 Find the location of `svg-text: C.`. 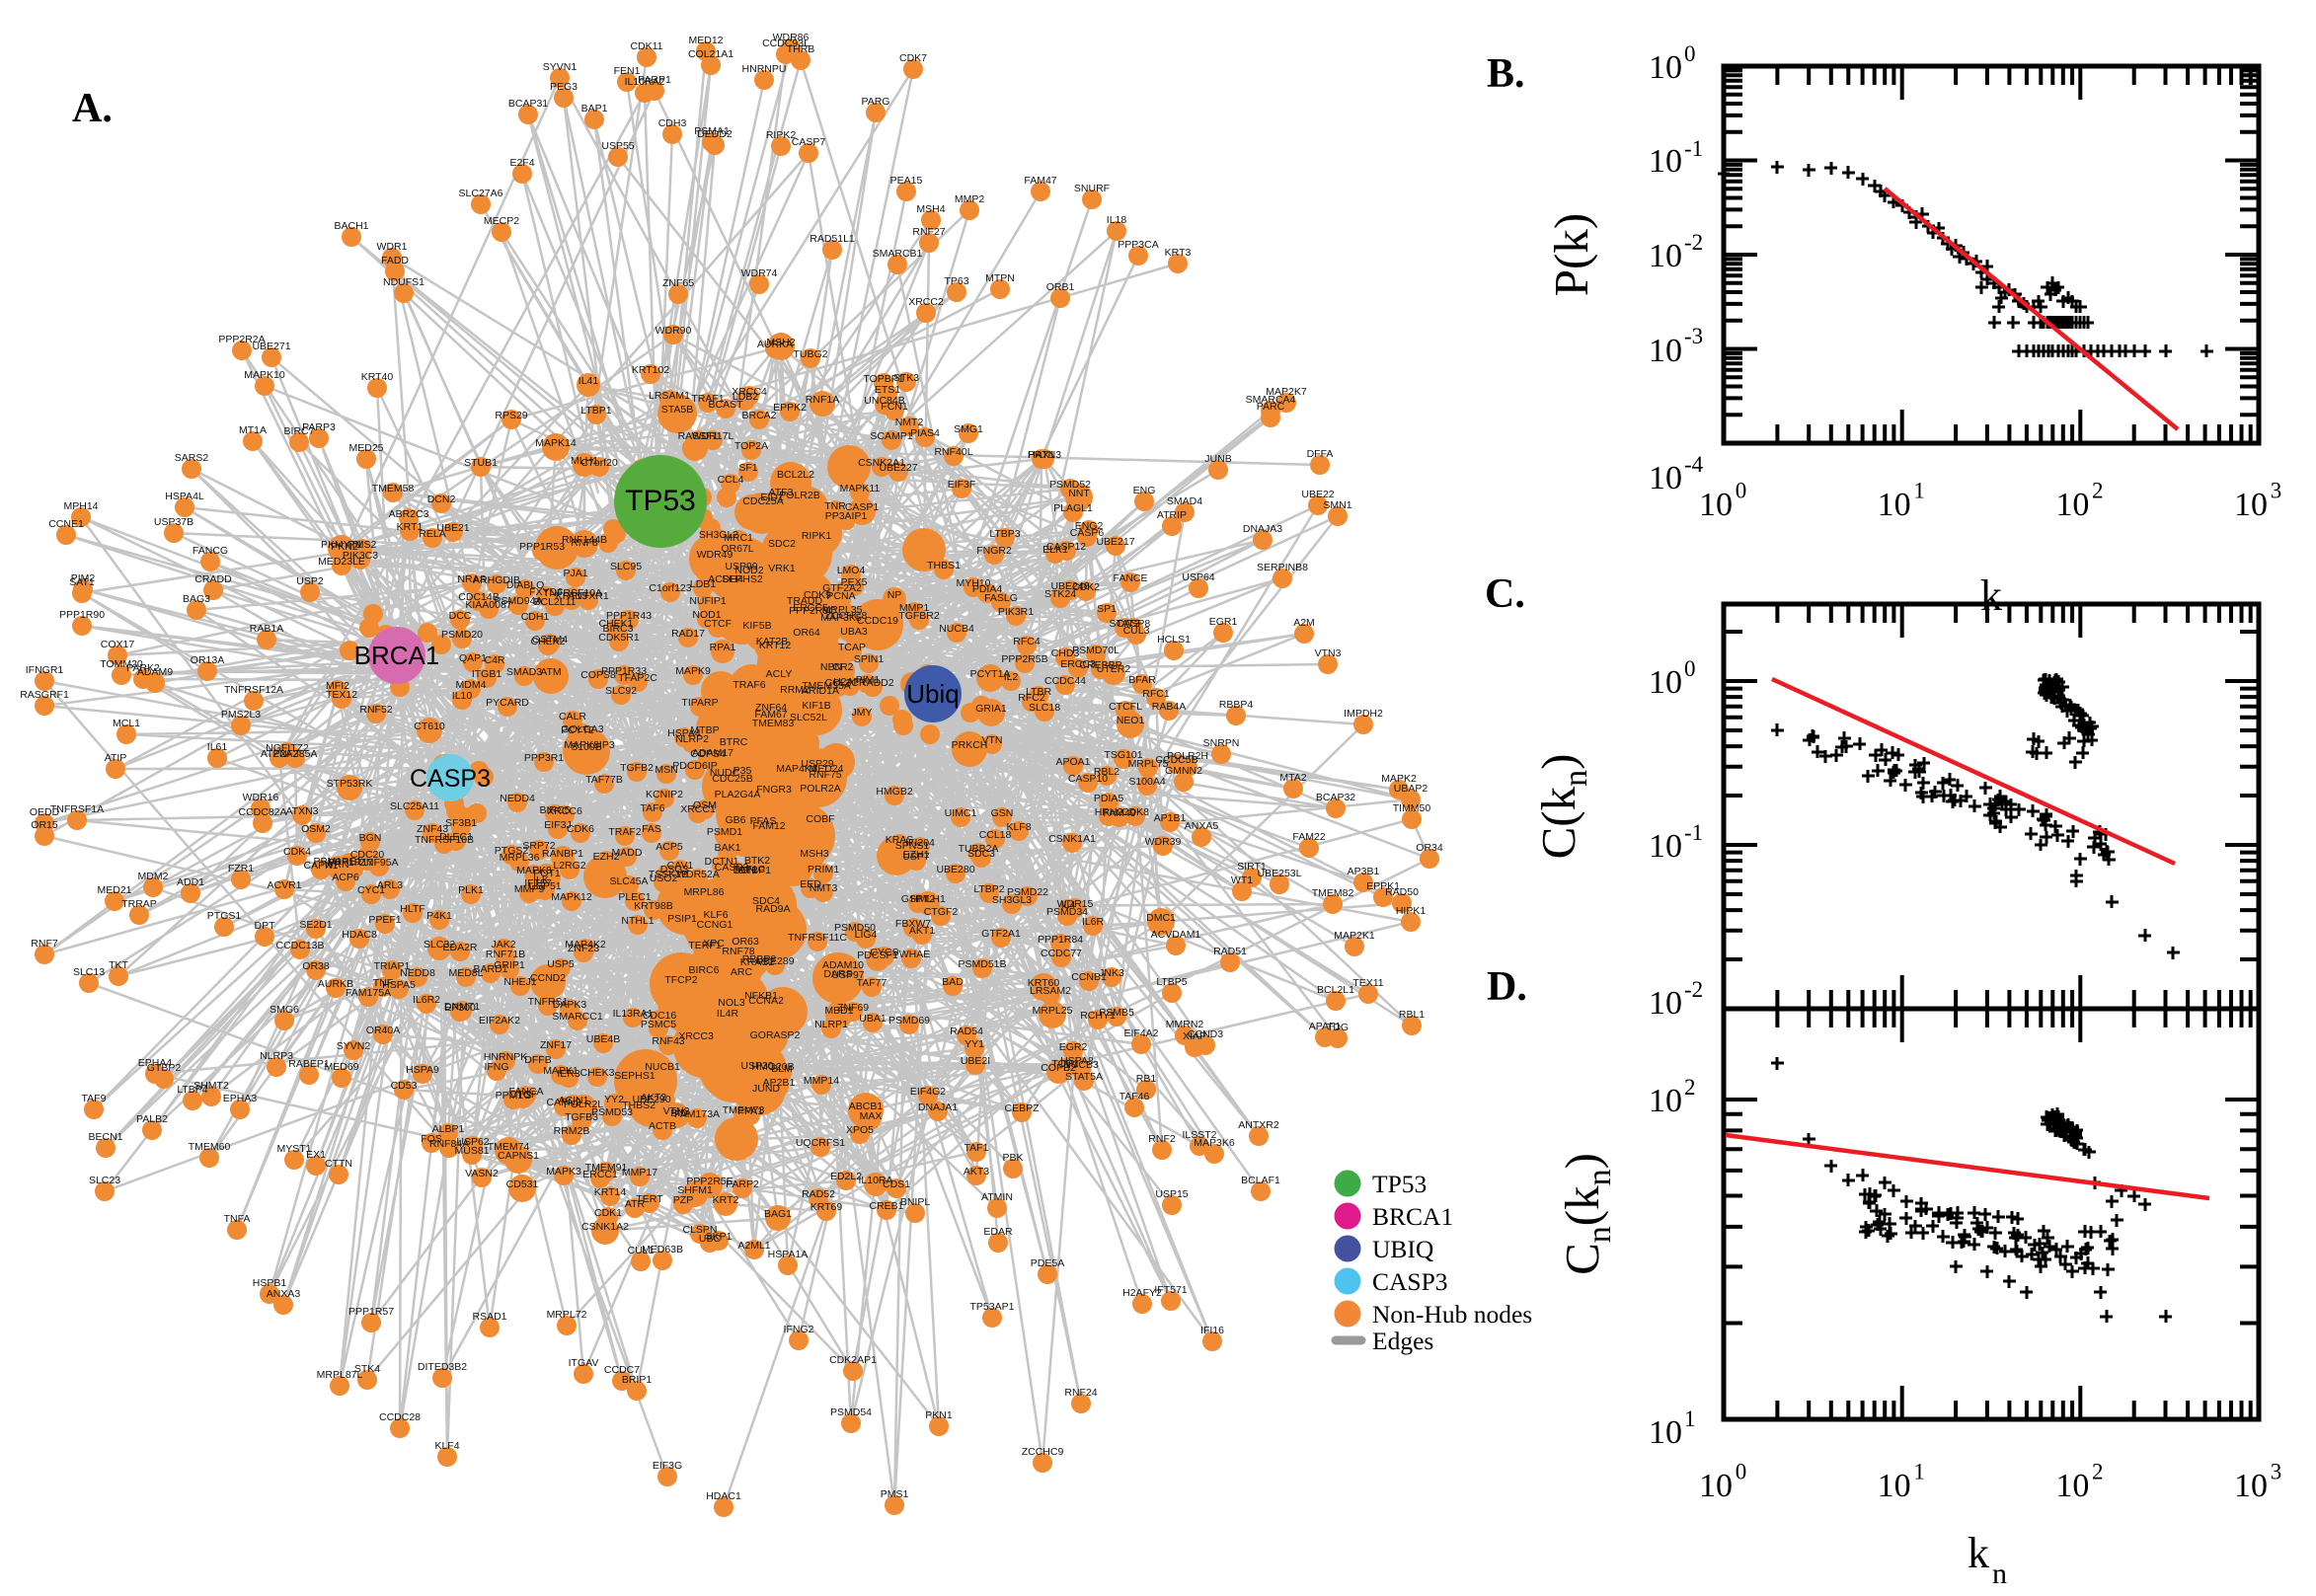

svg-text: C. is located at coordinates (1505, 594).